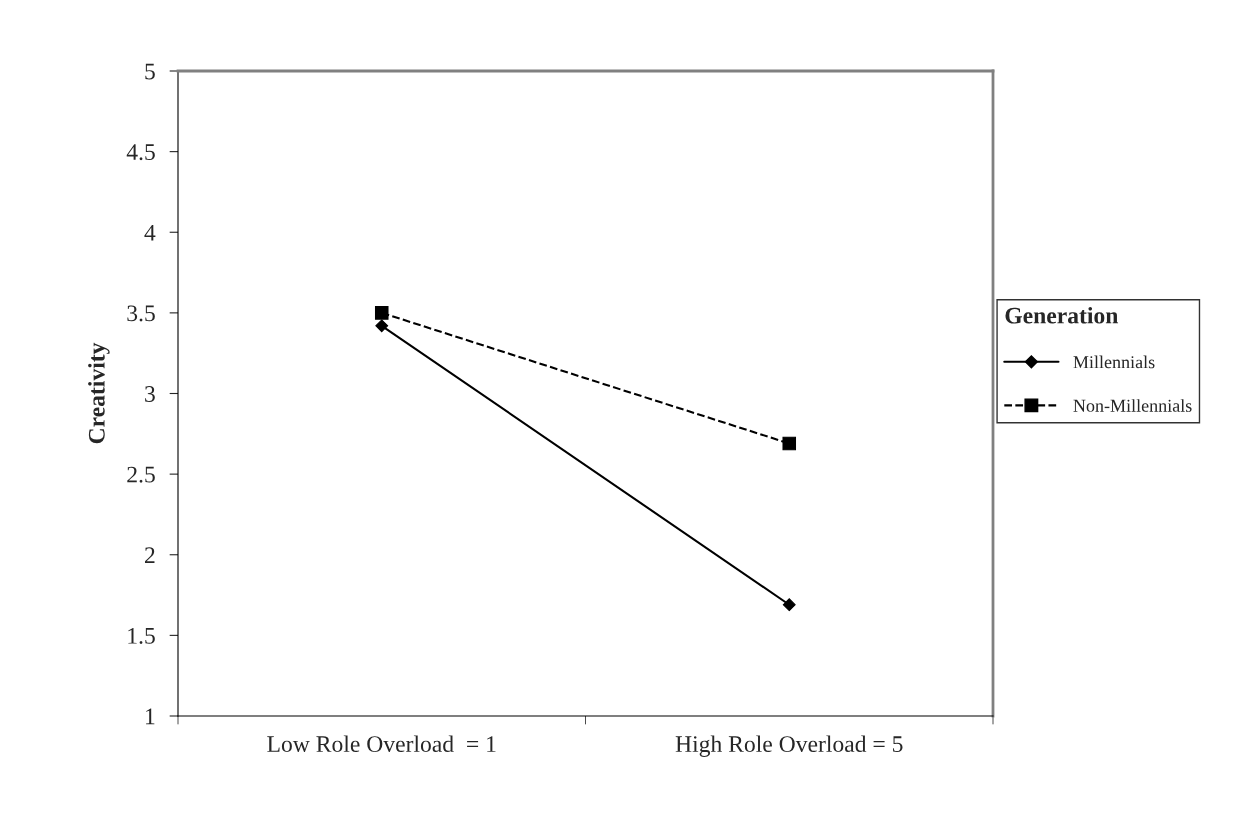 The height and width of the screenshot is (830, 1253). Describe the element at coordinates (1062, 315) in the screenshot. I see `legend-title: Generation` at that location.